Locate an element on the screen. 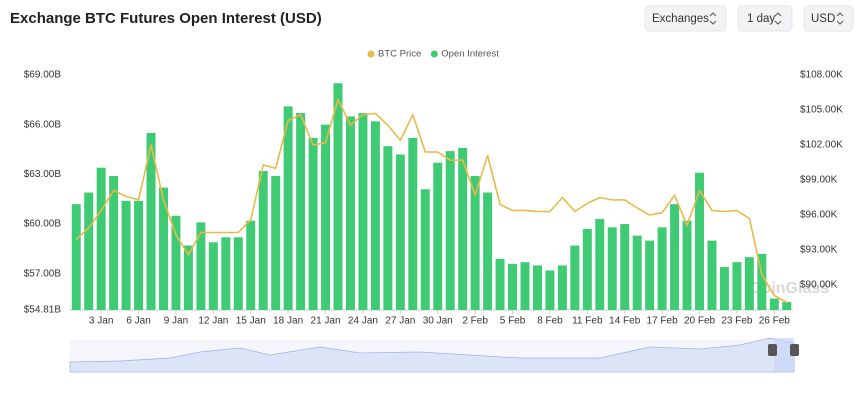 The height and width of the screenshot is (406, 860). currency-button: USD is located at coordinates (828, 18).